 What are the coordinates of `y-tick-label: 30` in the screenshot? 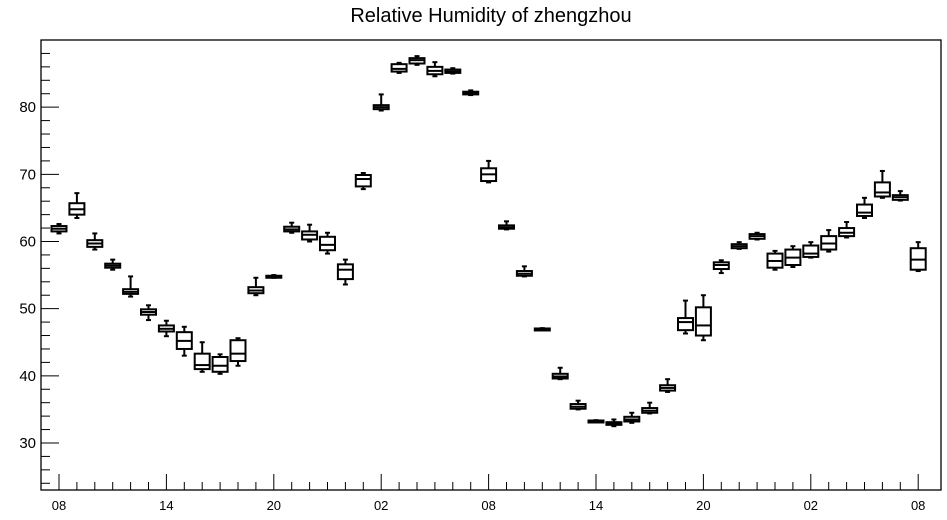 It's located at (27, 443).